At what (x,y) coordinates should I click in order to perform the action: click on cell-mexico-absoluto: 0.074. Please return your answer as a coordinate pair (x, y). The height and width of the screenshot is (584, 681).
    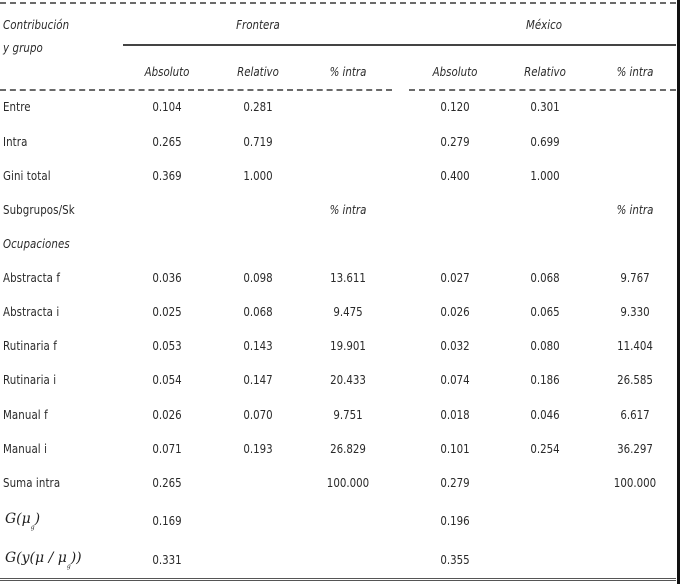
    Looking at the image, I should click on (455, 379).